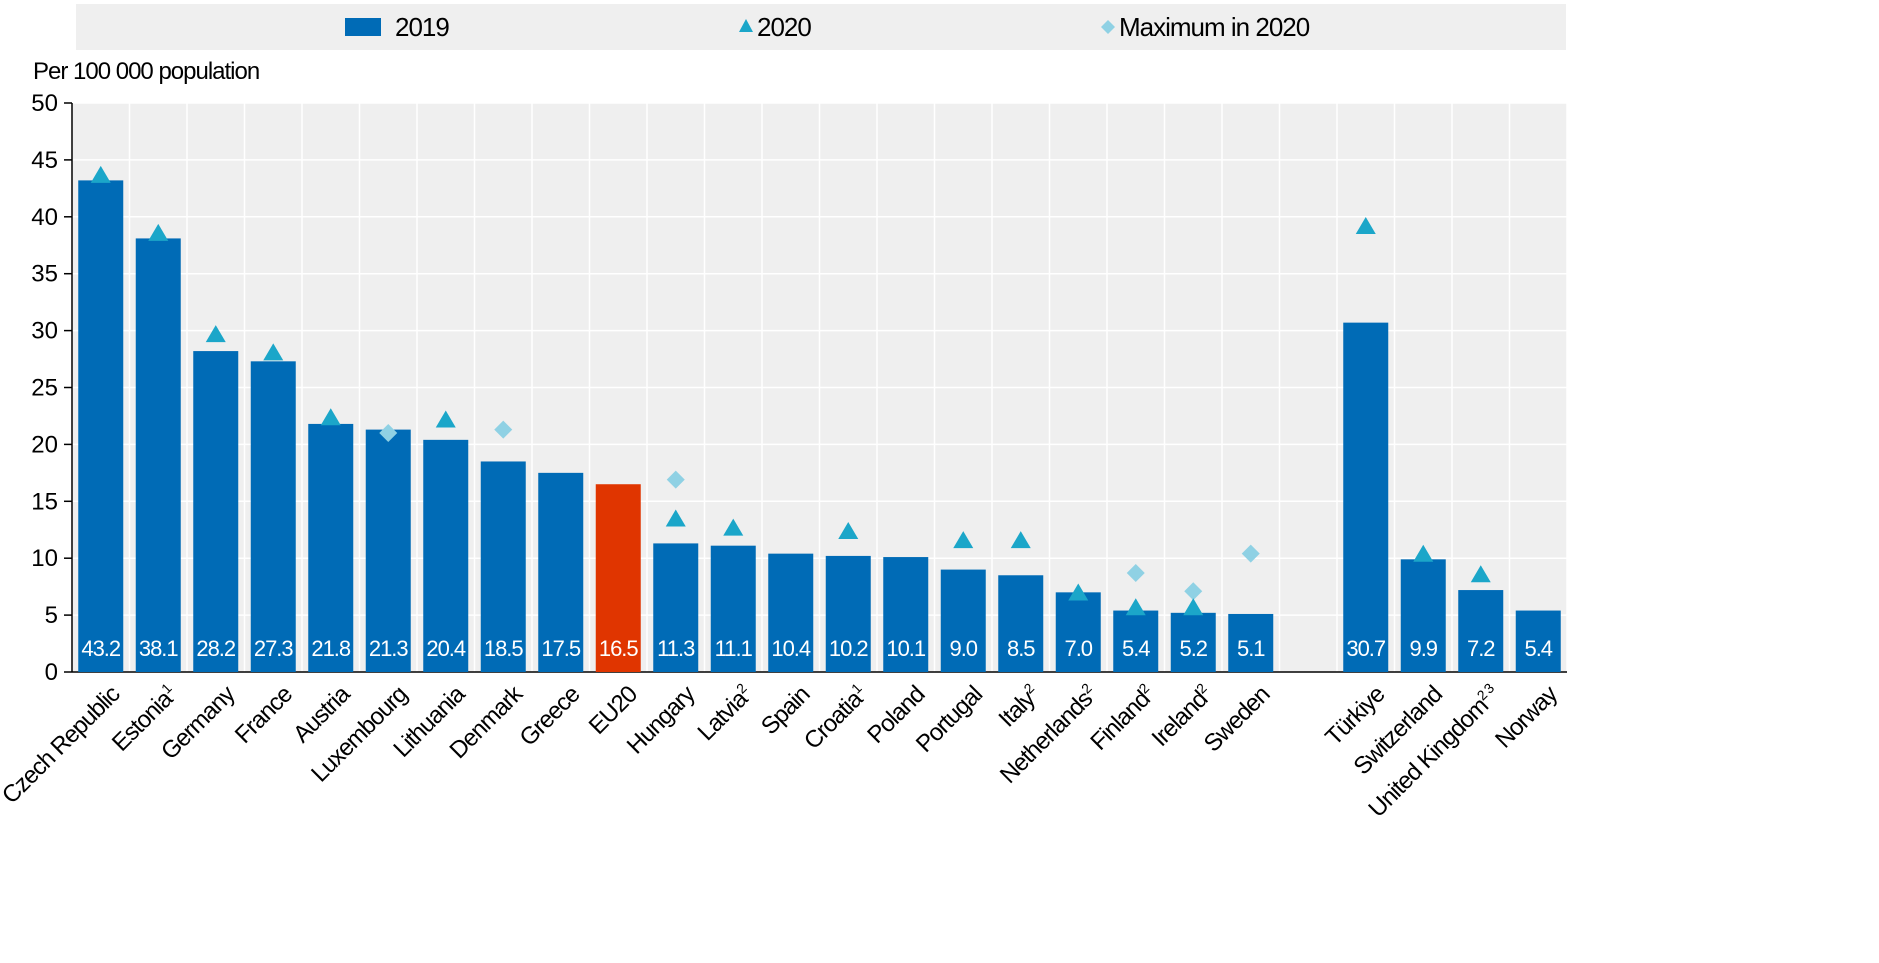 The image size is (1879, 963). I want to click on triangle-marker-hungary, so click(675, 518).